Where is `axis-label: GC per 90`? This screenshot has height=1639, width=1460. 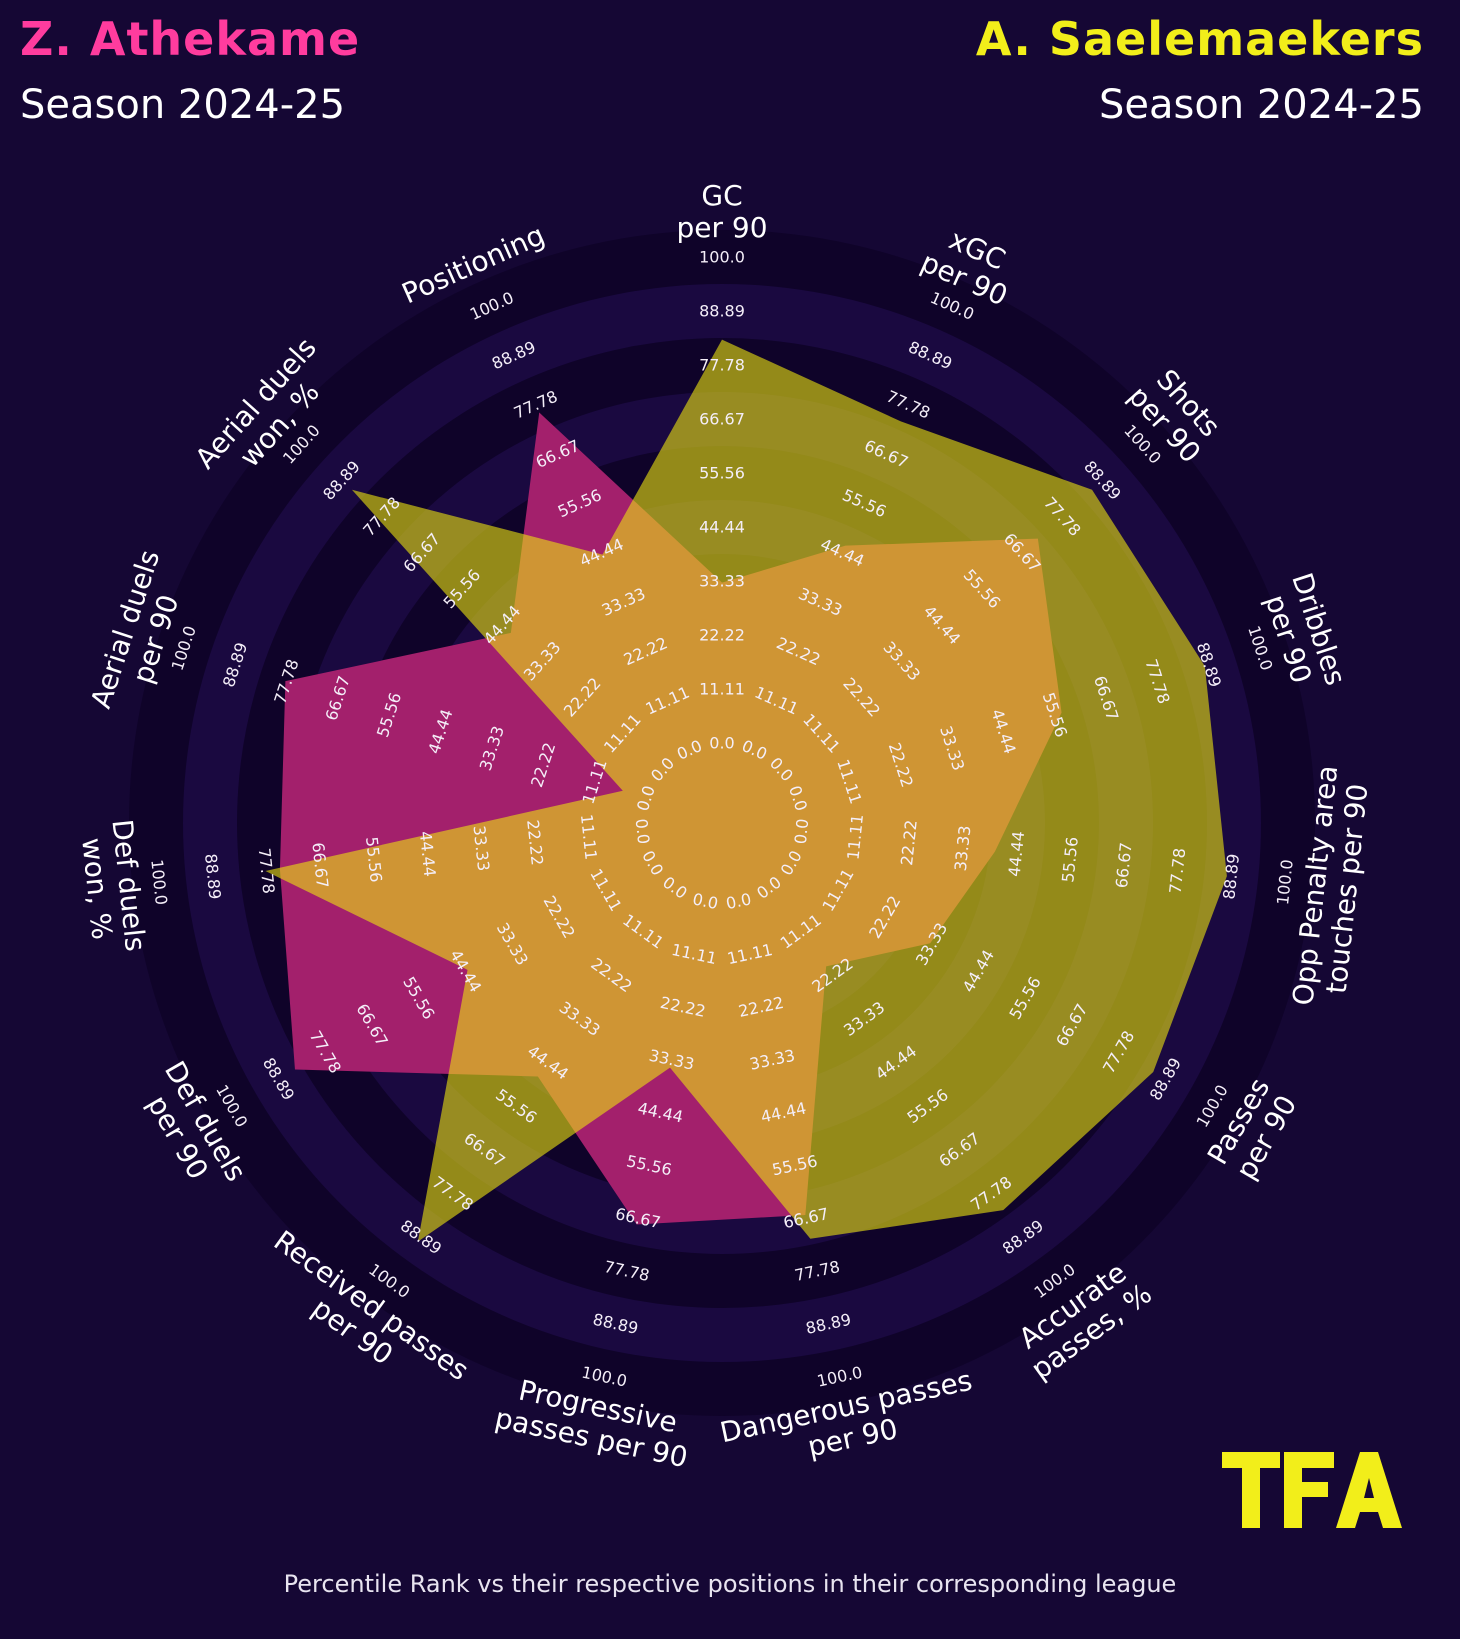 axis-label: GC per 90 is located at coordinates (721, 211).